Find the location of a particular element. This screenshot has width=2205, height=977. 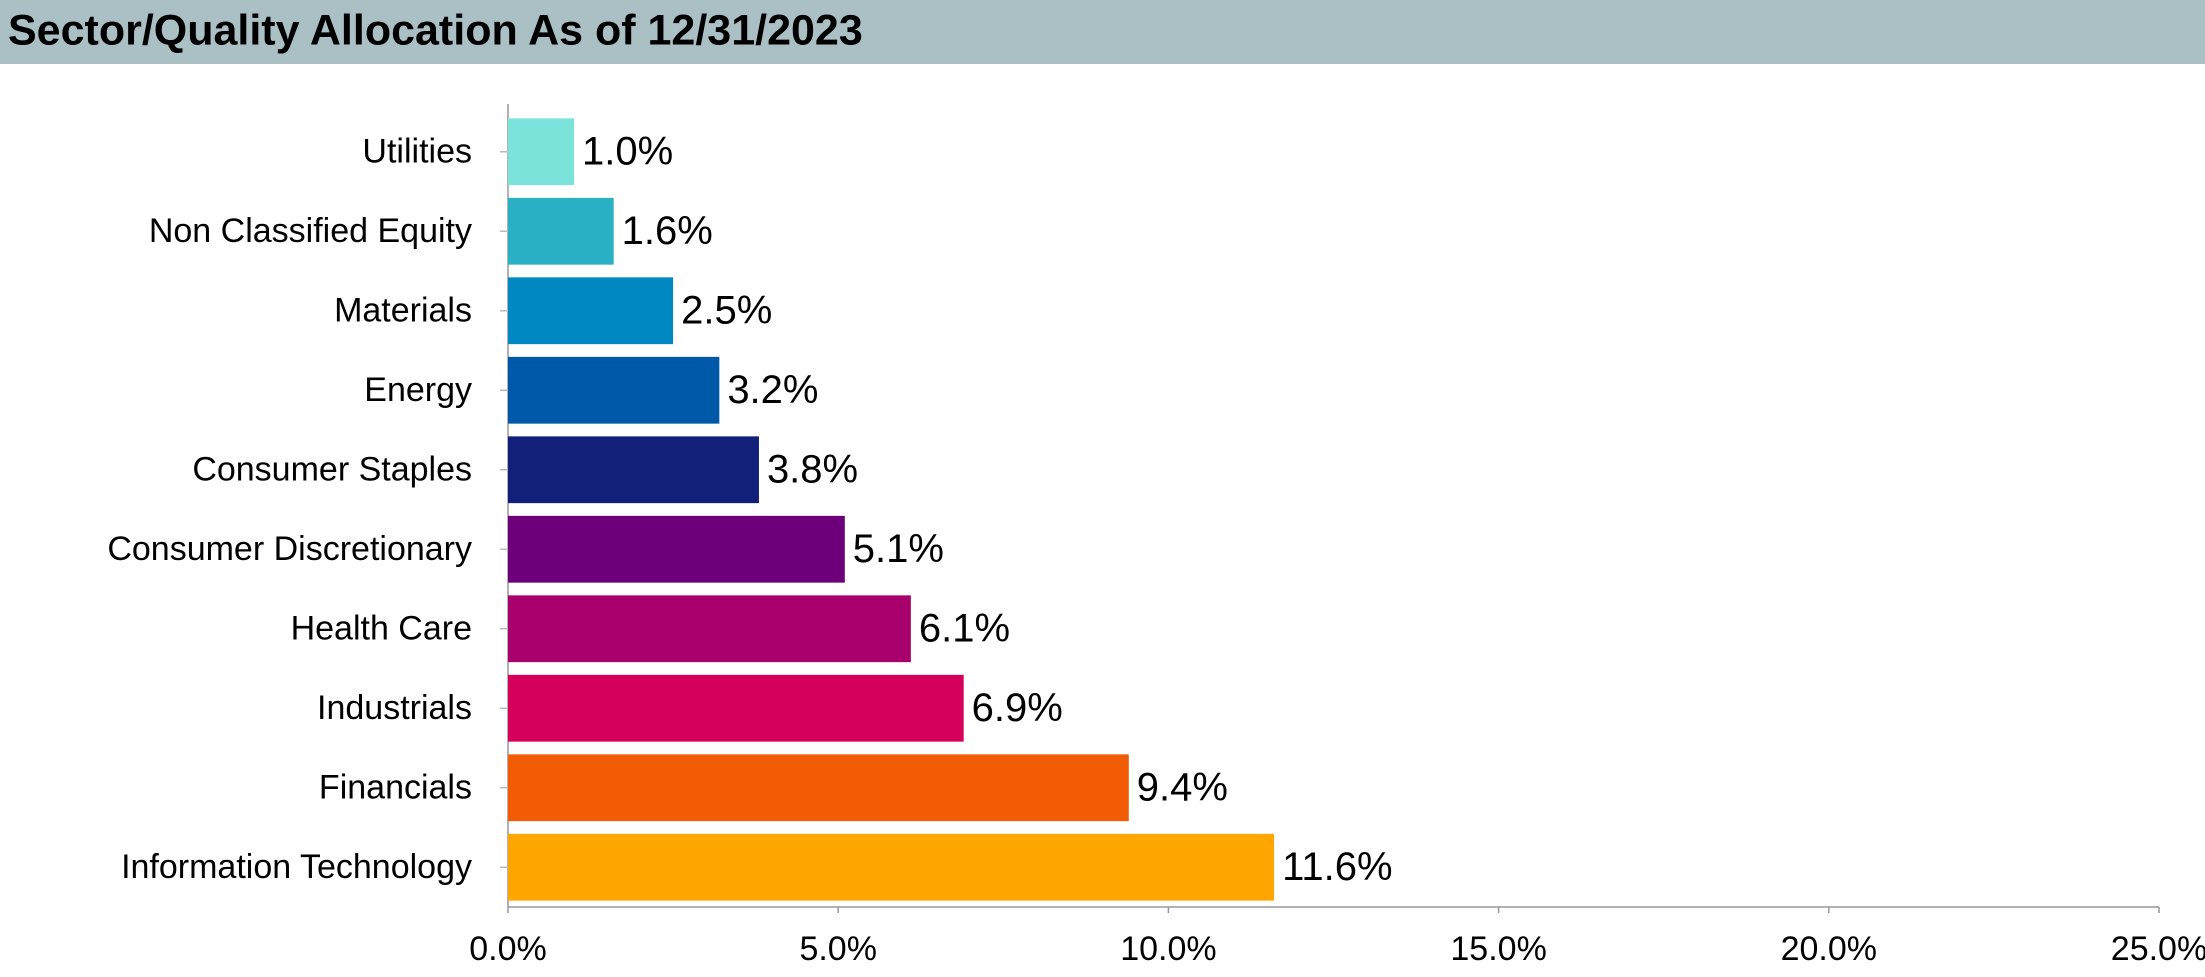

y-tick-label: Consumer Staples is located at coordinates (332, 470).